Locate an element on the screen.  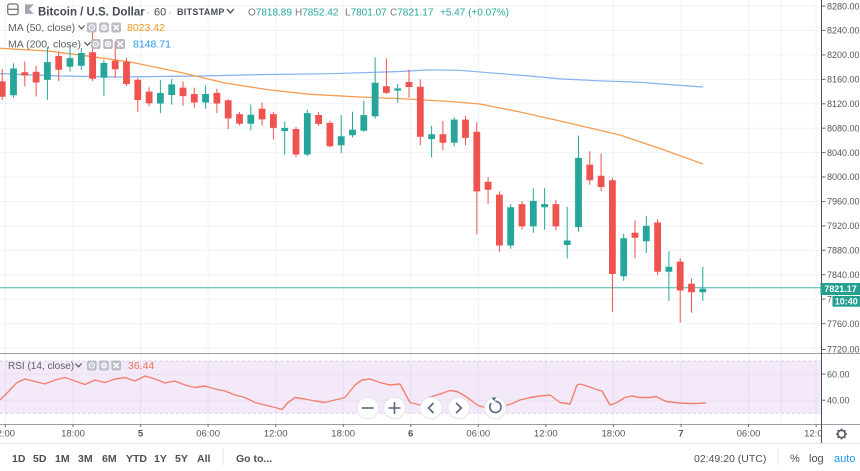
svg-text: 8148.71 is located at coordinates (152, 45).